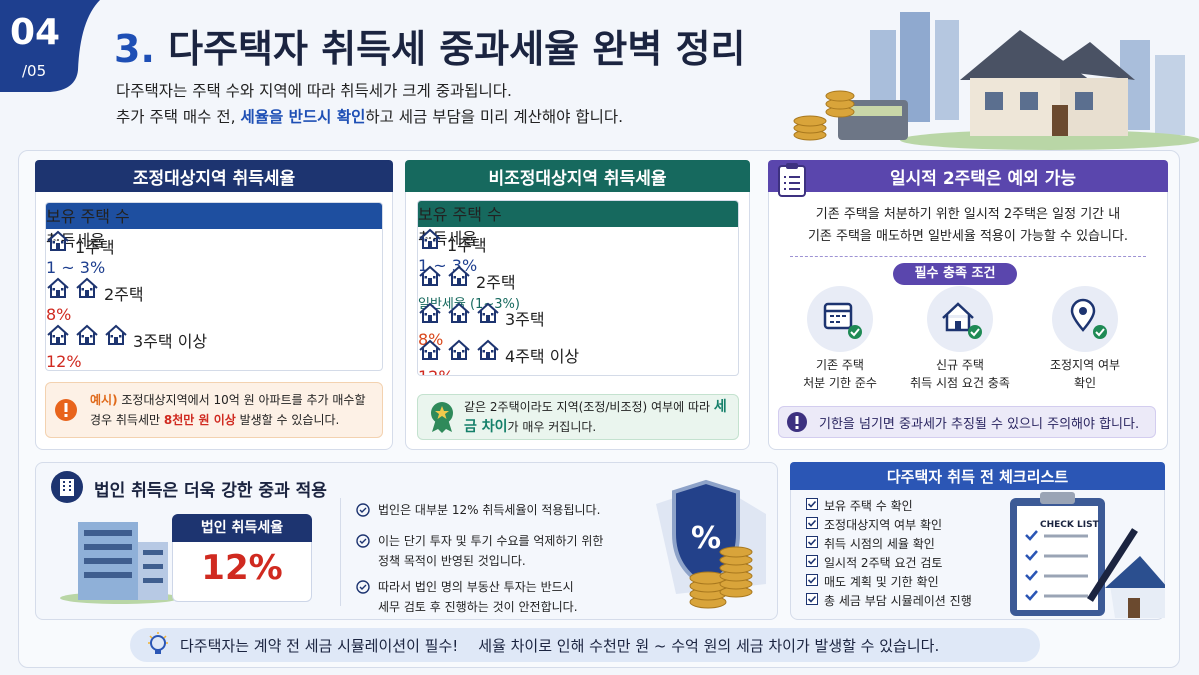 Image resolution: width=1199 pixels, height=675 pixels. What do you see at coordinates (242, 528) in the screenshot?
I see `rate-label: 법인 취득세율` at bounding box center [242, 528].